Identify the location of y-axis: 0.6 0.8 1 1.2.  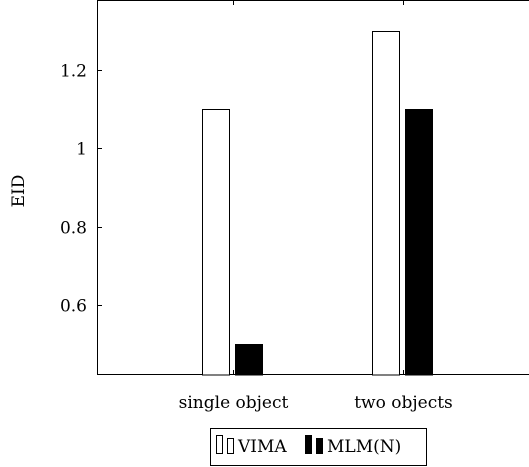
(81, 189).